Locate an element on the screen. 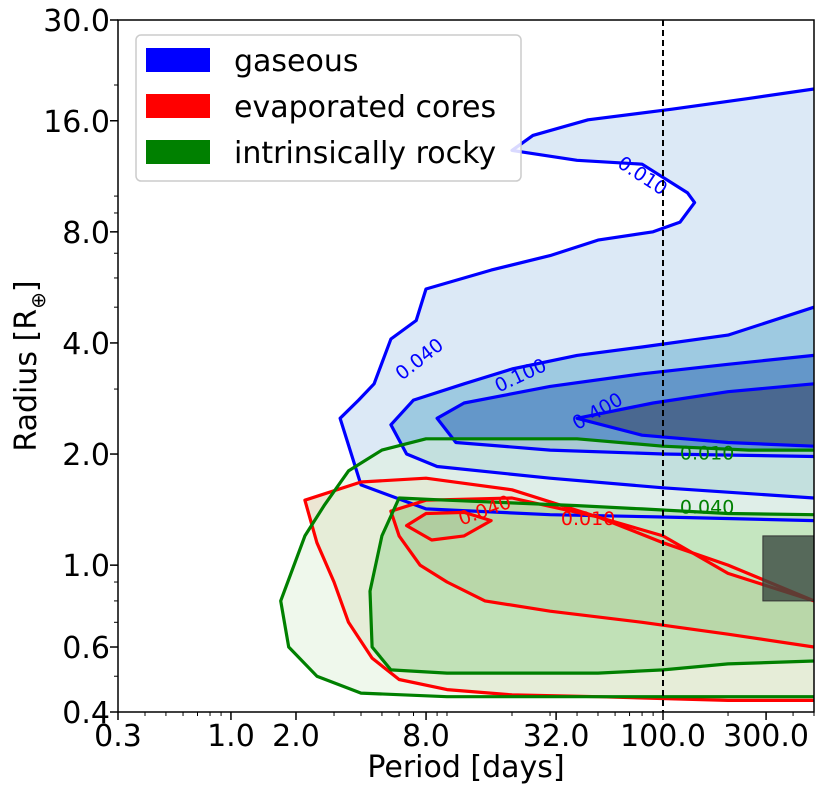 The image size is (830, 790). x-tick-label: 300.0 is located at coordinates (766, 736).